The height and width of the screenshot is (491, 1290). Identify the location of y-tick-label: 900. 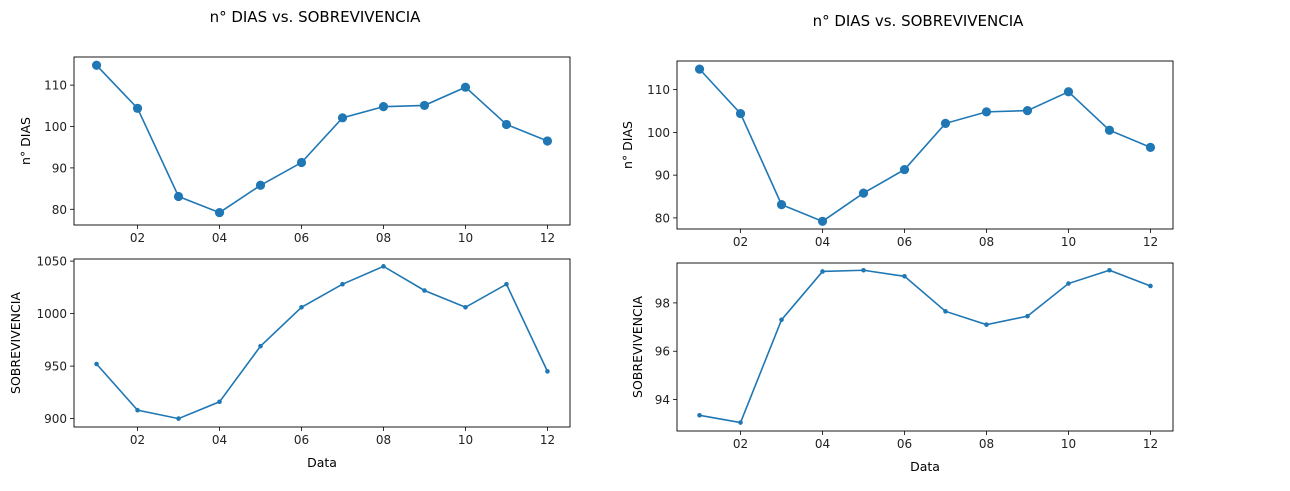
(55, 419).